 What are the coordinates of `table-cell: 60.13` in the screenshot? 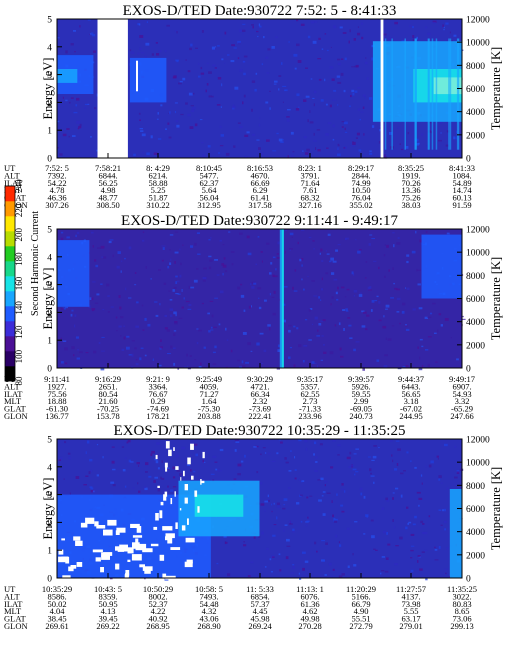 It's located at (461, 198).